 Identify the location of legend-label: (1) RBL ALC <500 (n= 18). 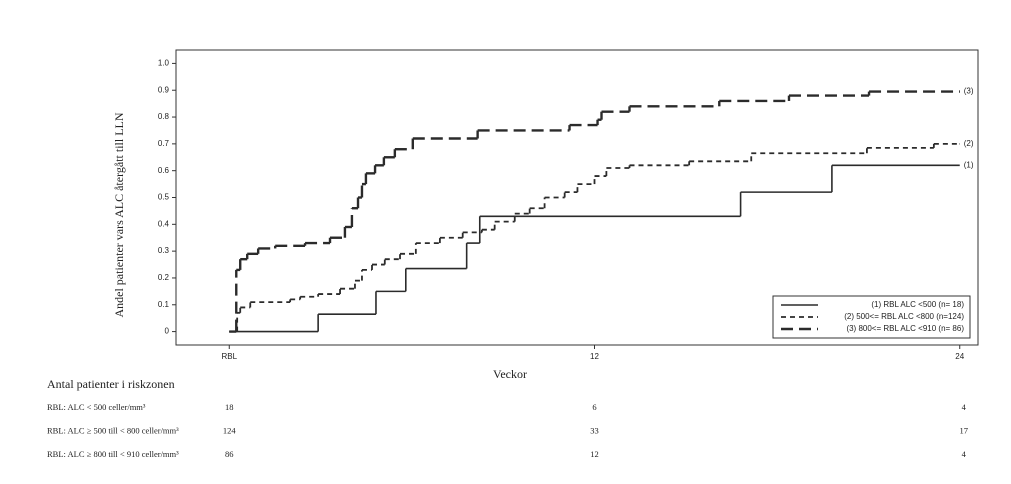
(917, 304).